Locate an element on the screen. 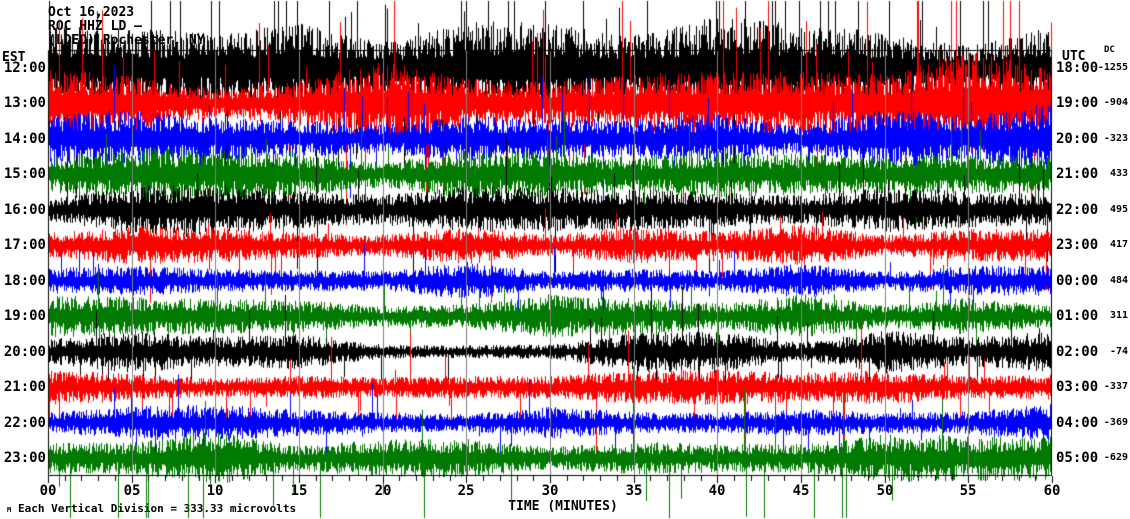  est-hour-label: 23:00 is located at coordinates (24, 458).